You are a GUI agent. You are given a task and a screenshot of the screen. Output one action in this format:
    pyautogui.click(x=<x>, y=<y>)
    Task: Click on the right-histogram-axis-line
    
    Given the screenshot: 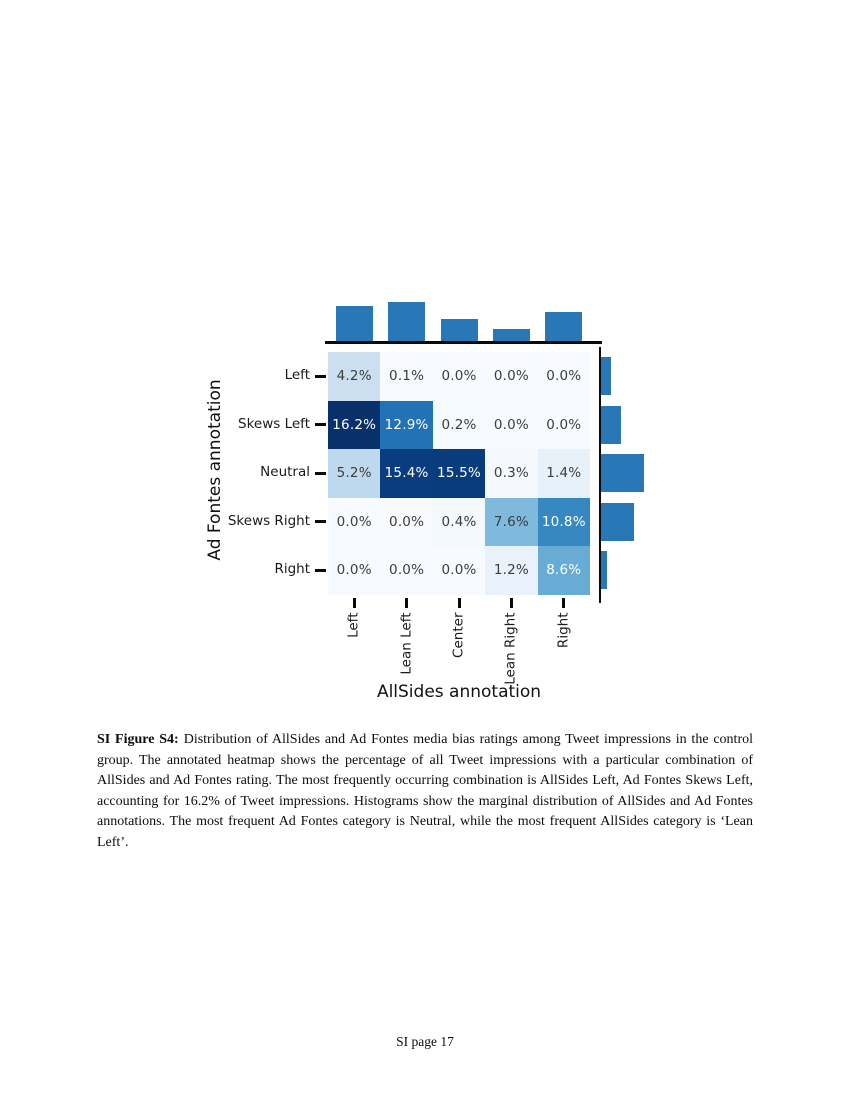 What is the action you would take?
    pyautogui.click(x=599, y=475)
    